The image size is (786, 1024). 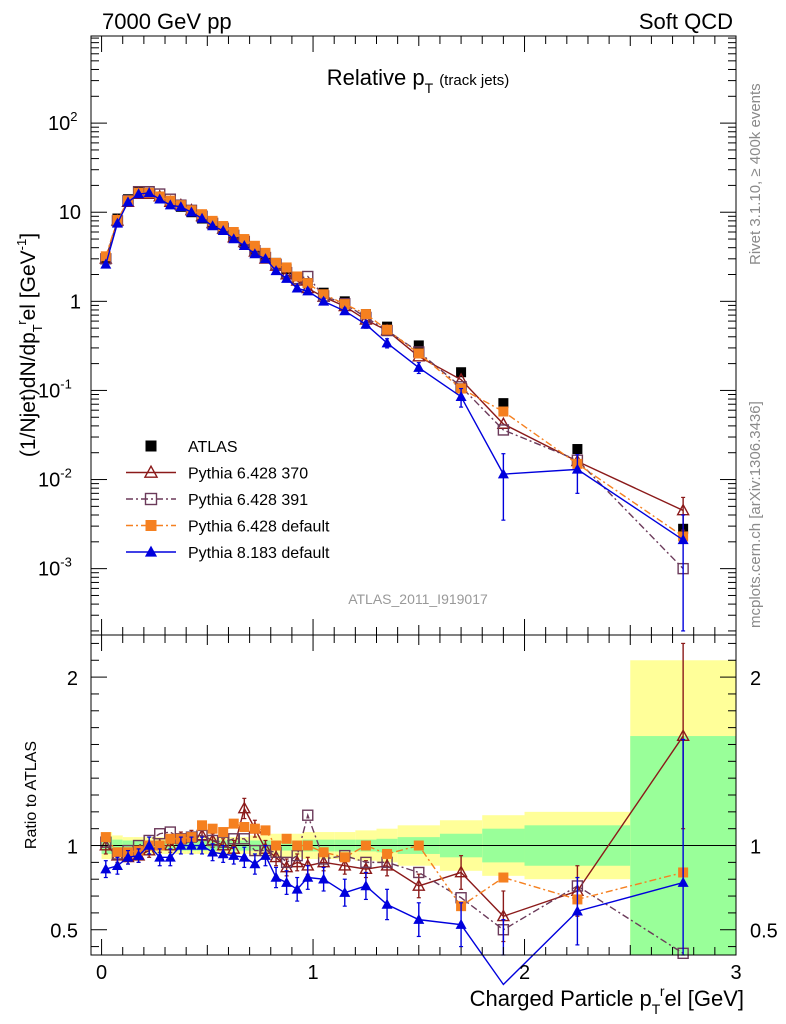 What do you see at coordinates (259, 553) in the screenshot?
I see `legend-label-4: Pythia 8.183 default` at bounding box center [259, 553].